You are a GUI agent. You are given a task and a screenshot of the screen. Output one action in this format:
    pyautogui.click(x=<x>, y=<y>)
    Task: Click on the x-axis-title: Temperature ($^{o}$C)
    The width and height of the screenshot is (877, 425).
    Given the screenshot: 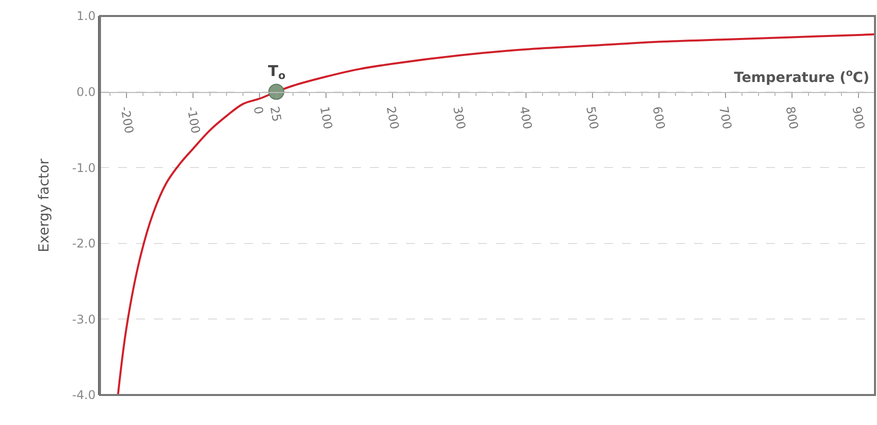 What is the action you would take?
    pyautogui.click(x=802, y=77)
    